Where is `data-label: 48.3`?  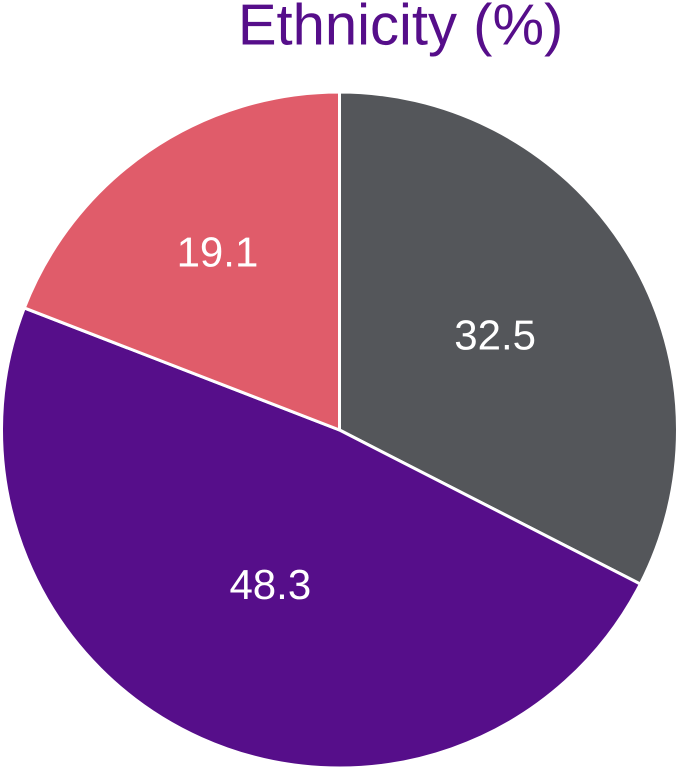 data-label: 48.3 is located at coordinates (270, 584).